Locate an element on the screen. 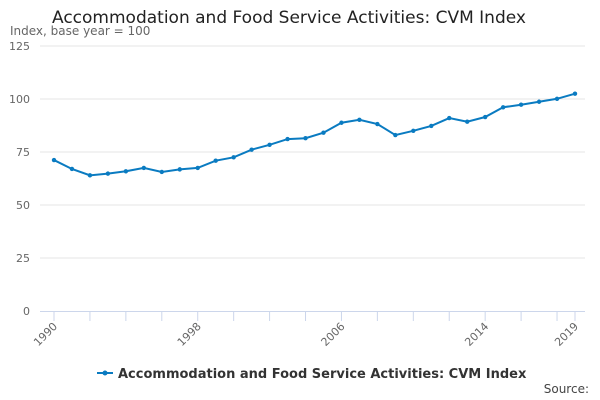 The image size is (600, 400). source-label: Source: is located at coordinates (566, 389).